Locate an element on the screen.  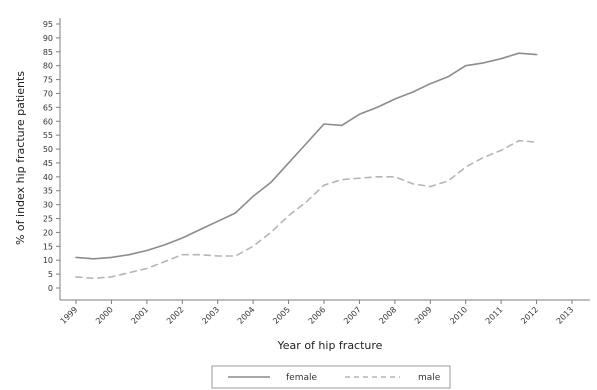
y-tick-label: 45 is located at coordinates (48, 163).